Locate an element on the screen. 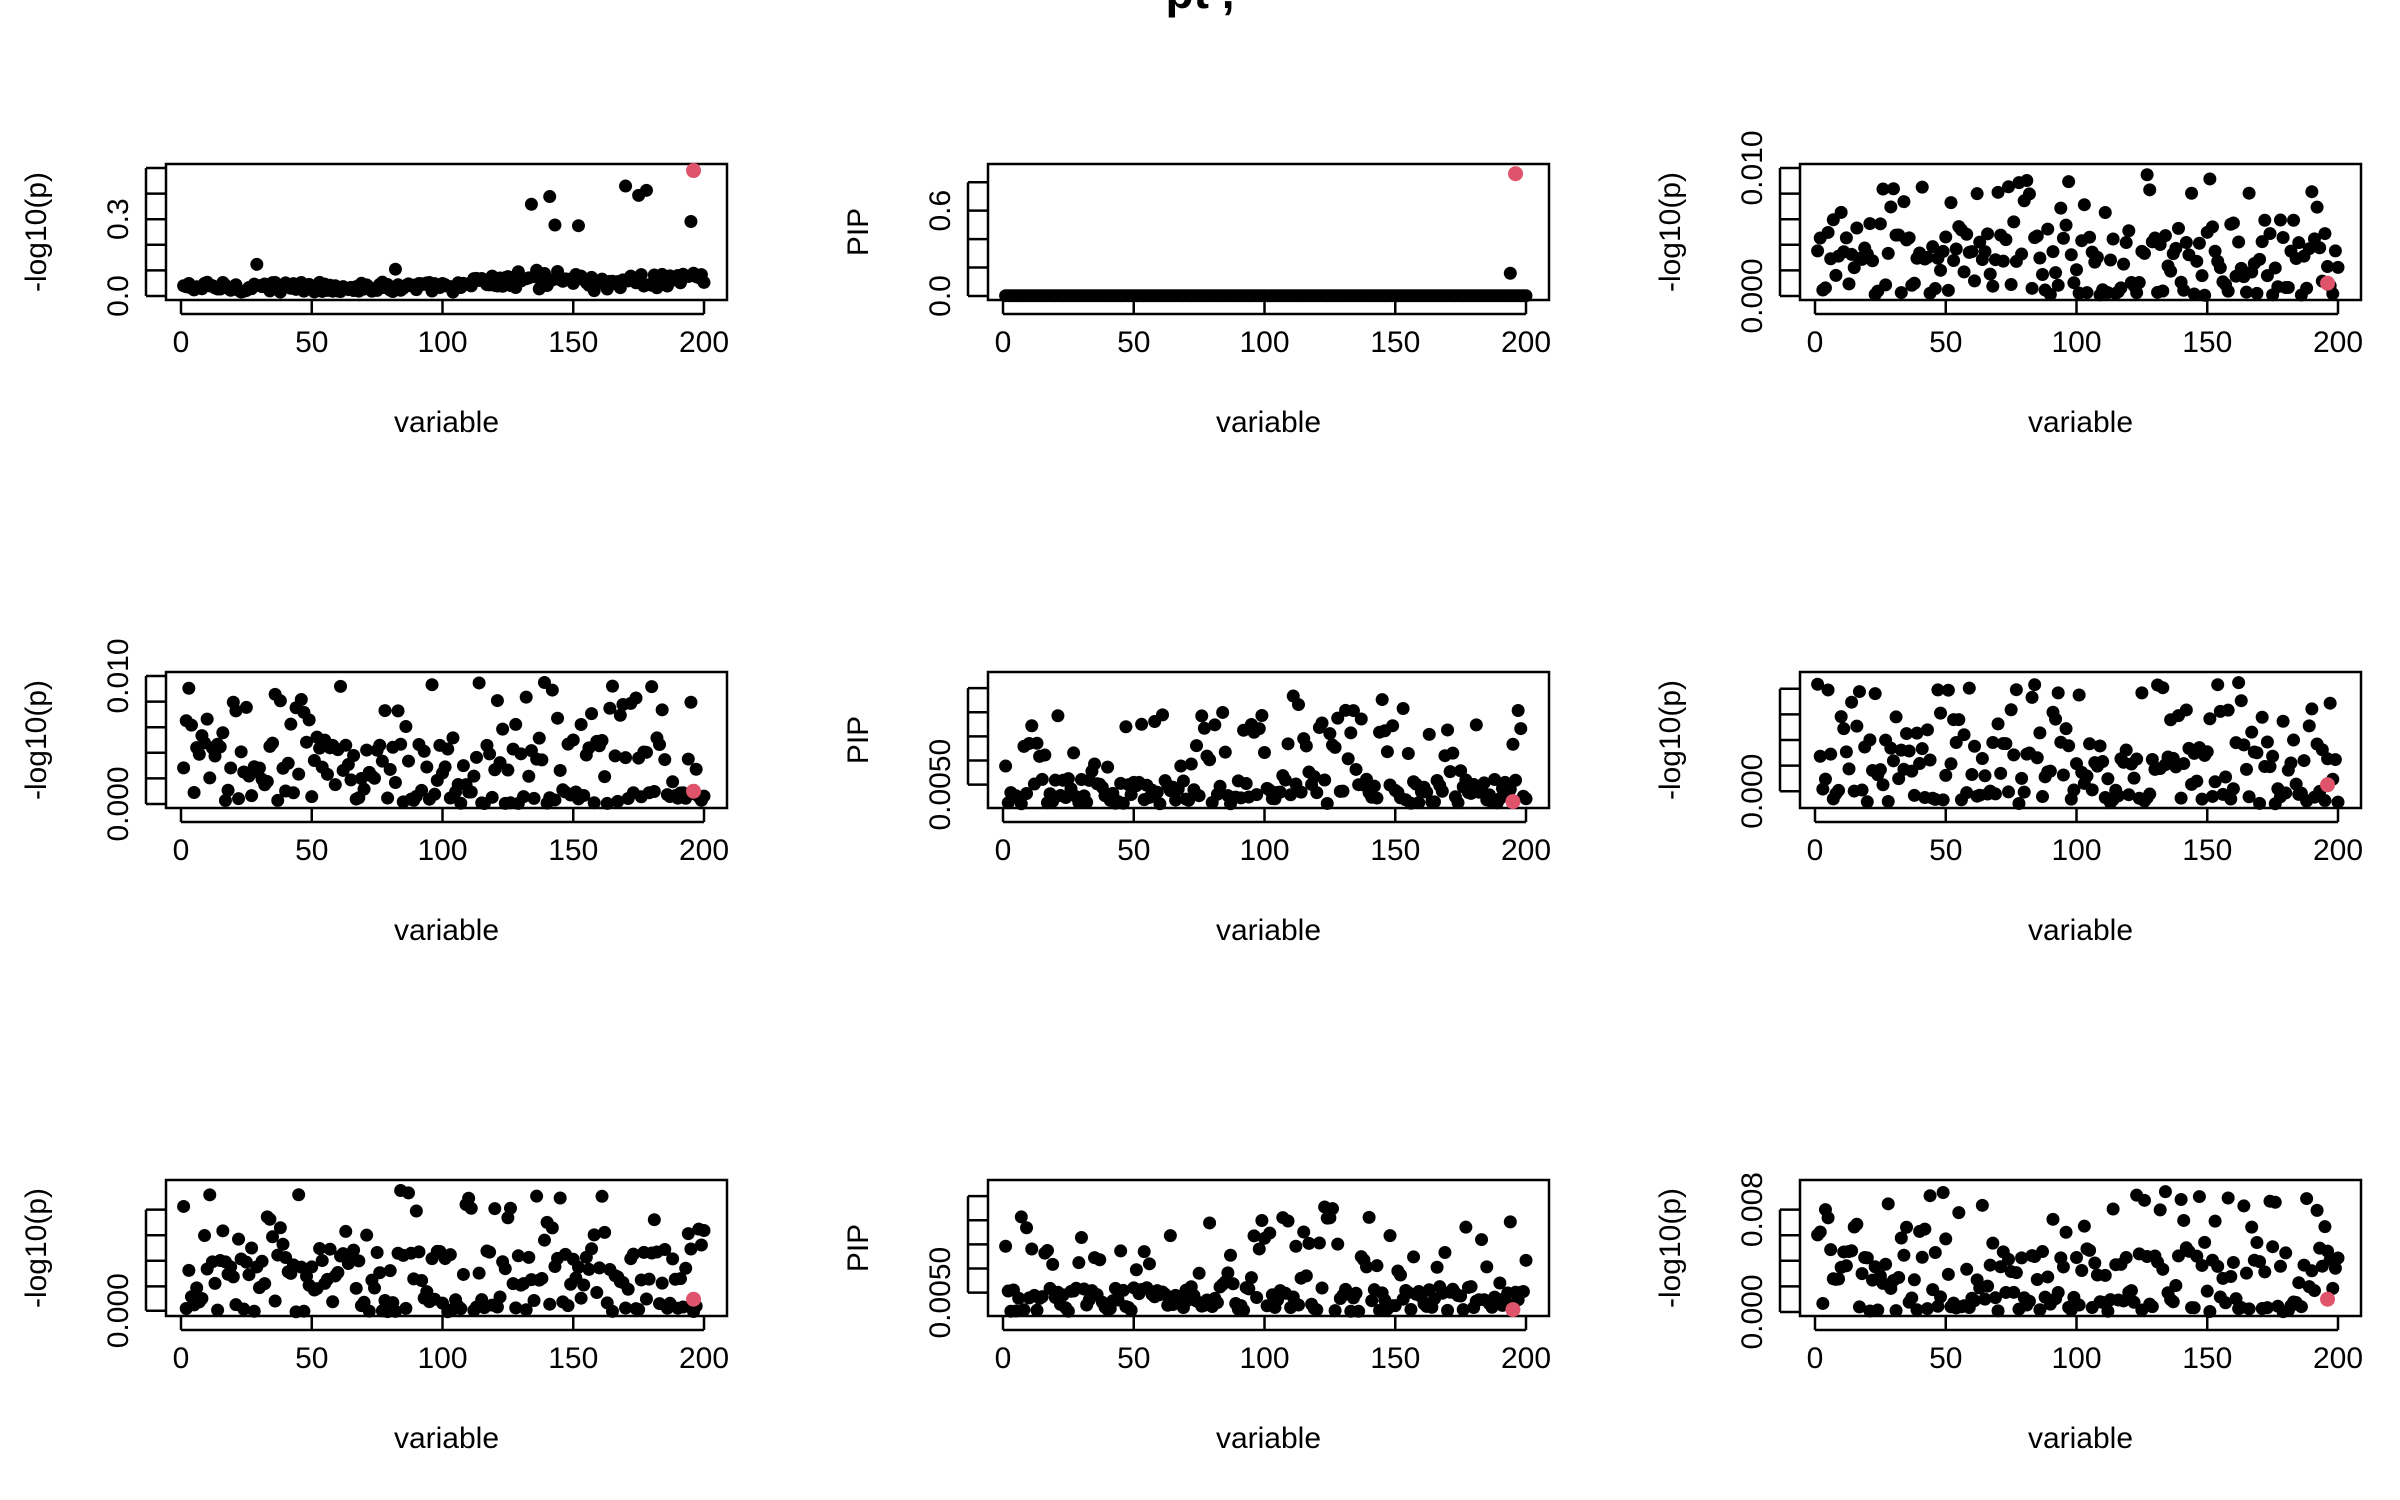 This screenshot has height=1500, width=2400. panel-8: 0 50 100 150 200 0.0050 variable PIP is located at coordinates (1196, 1316).